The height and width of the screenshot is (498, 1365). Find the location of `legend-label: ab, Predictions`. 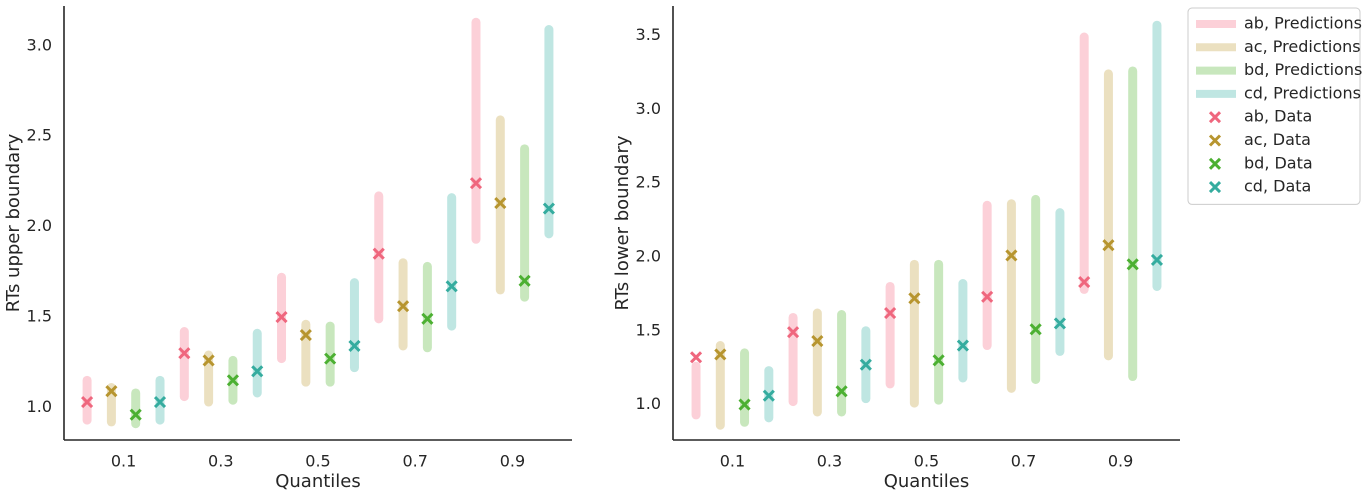

legend-label: ab, Predictions is located at coordinates (1303, 23).